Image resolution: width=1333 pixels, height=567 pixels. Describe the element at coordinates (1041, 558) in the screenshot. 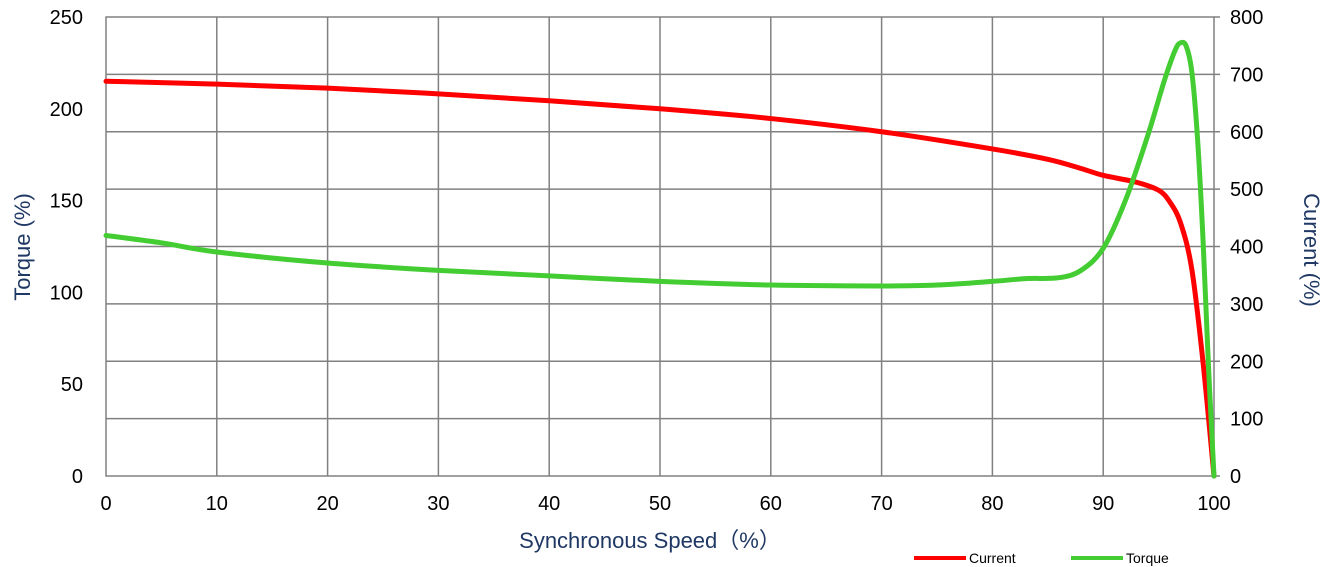

I see `legend: Current Torque` at that location.